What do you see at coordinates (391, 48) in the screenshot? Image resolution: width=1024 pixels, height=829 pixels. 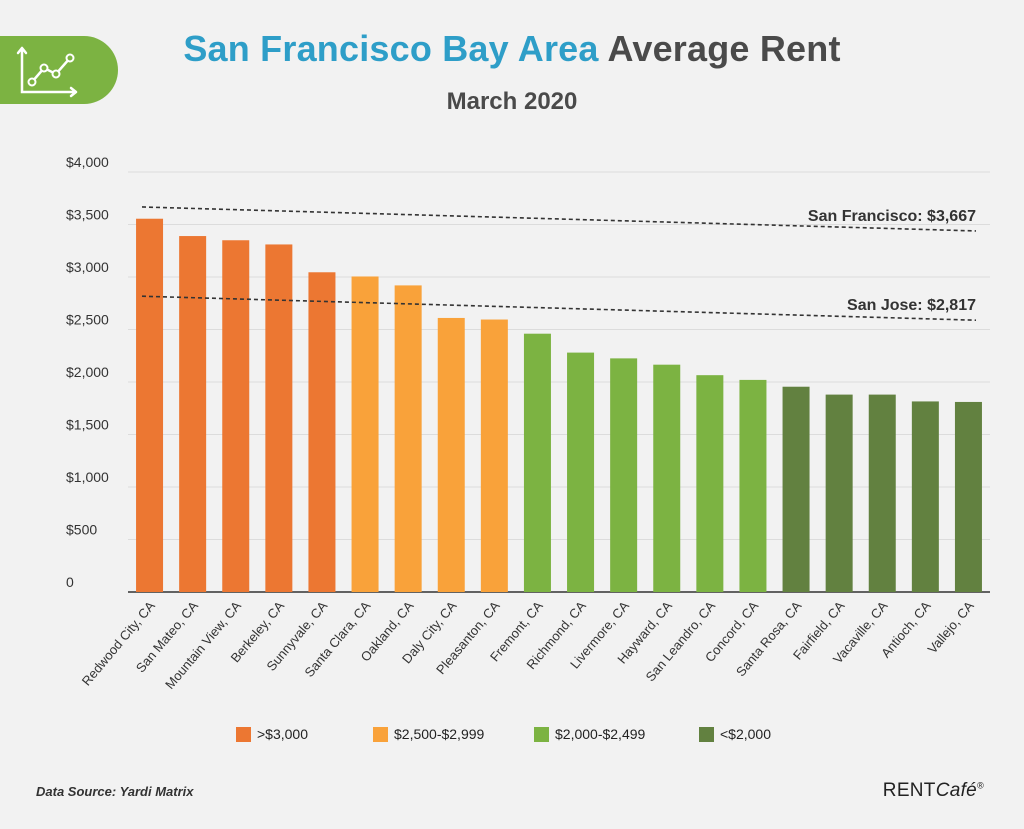 I see `chart-title-highlight: San Francisco Bay Area` at bounding box center [391, 48].